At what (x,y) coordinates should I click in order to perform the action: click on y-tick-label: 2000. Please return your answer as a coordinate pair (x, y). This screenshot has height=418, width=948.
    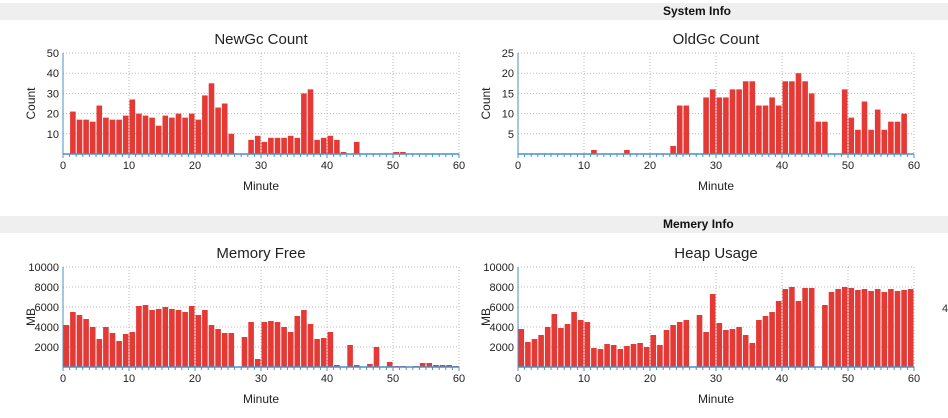
    Looking at the image, I should click on (47, 348).